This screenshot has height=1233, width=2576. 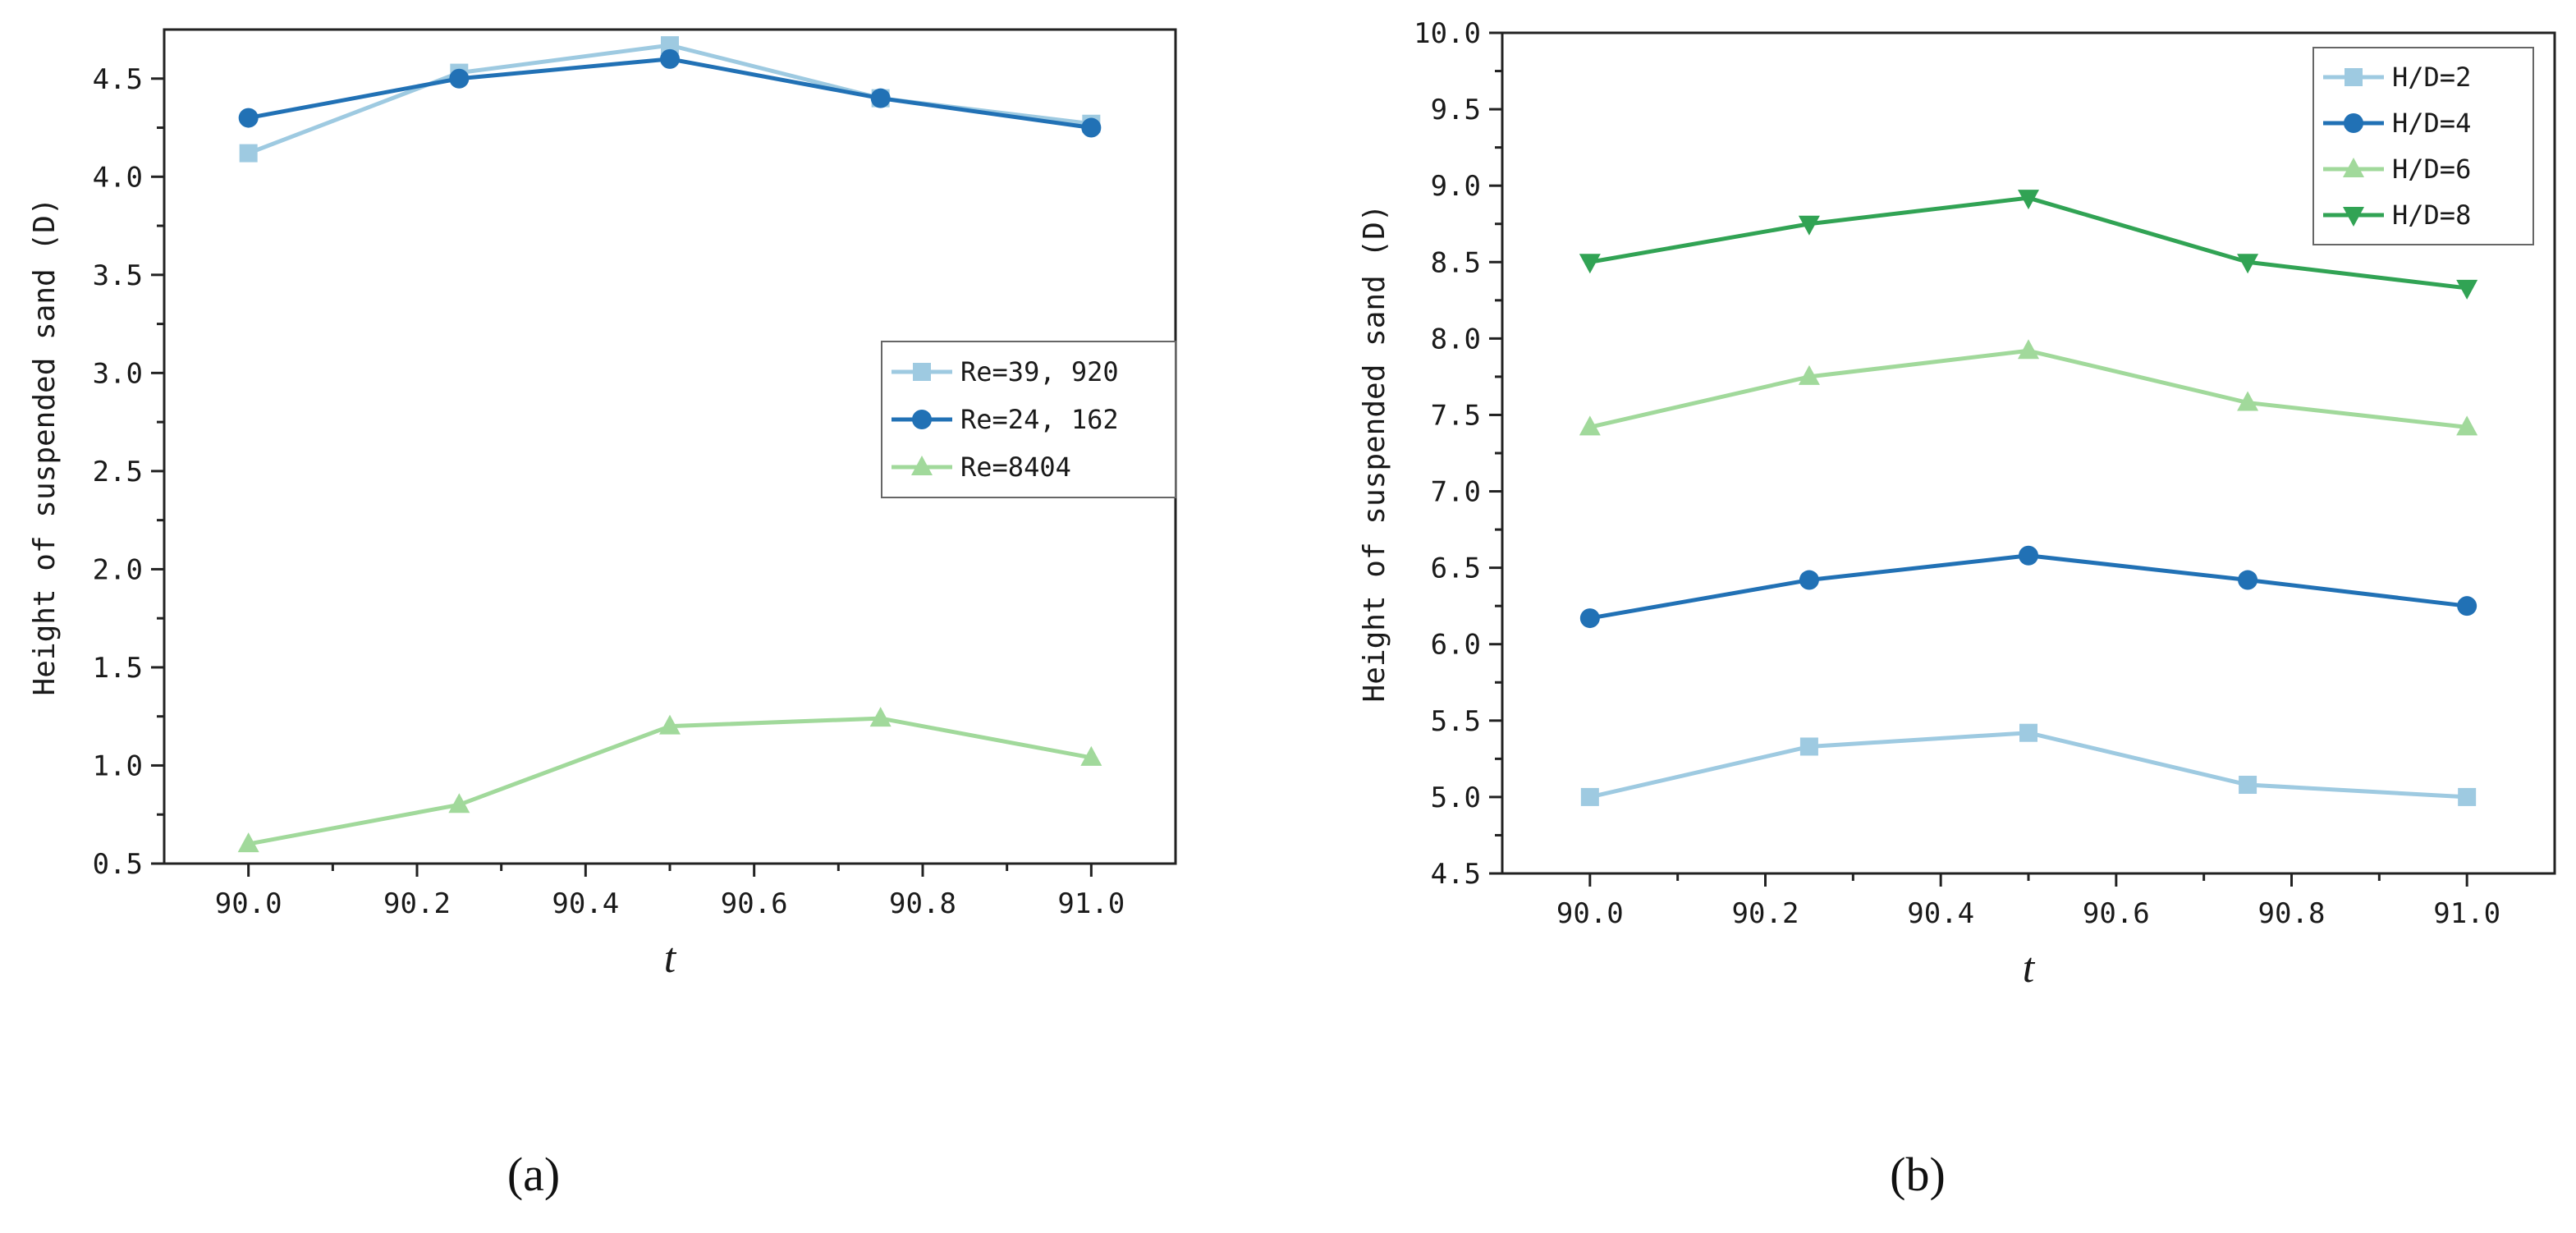 What do you see at coordinates (118, 864) in the screenshot?
I see `panel-a-y-tick-label: 0.5` at bounding box center [118, 864].